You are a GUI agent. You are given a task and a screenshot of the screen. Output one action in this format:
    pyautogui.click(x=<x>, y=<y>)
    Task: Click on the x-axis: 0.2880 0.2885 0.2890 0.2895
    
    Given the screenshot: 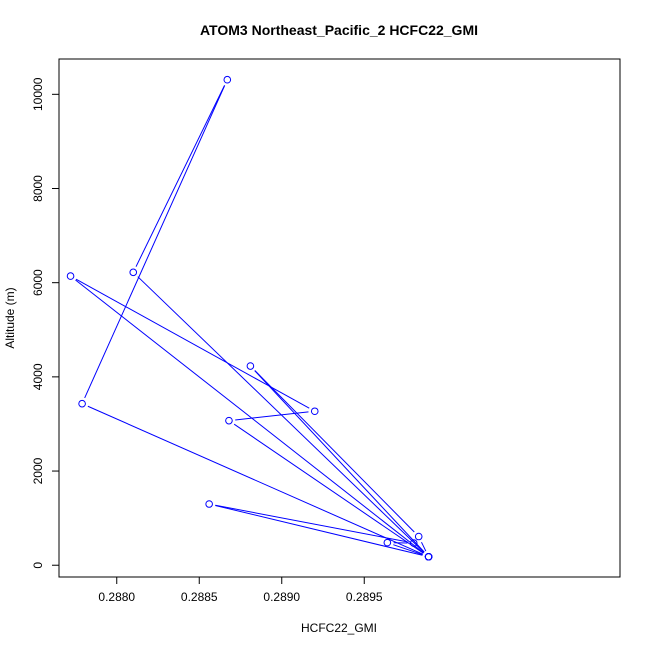 What is the action you would take?
    pyautogui.click(x=240, y=590)
    